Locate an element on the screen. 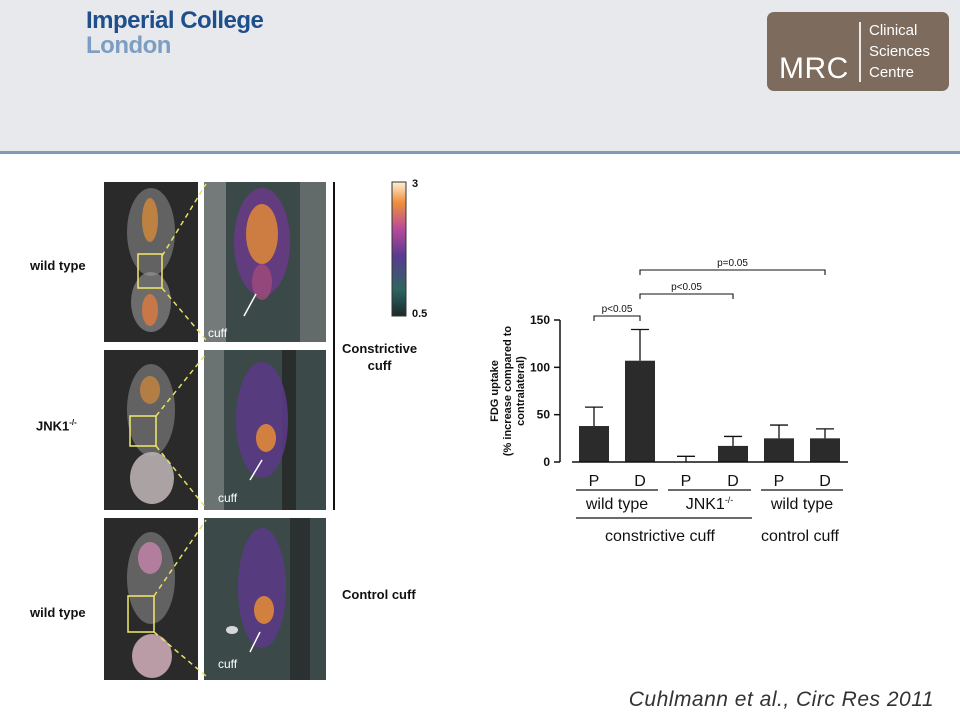 This screenshot has height=720, width=960. cuff-label-1: cuff is located at coordinates (218, 333).